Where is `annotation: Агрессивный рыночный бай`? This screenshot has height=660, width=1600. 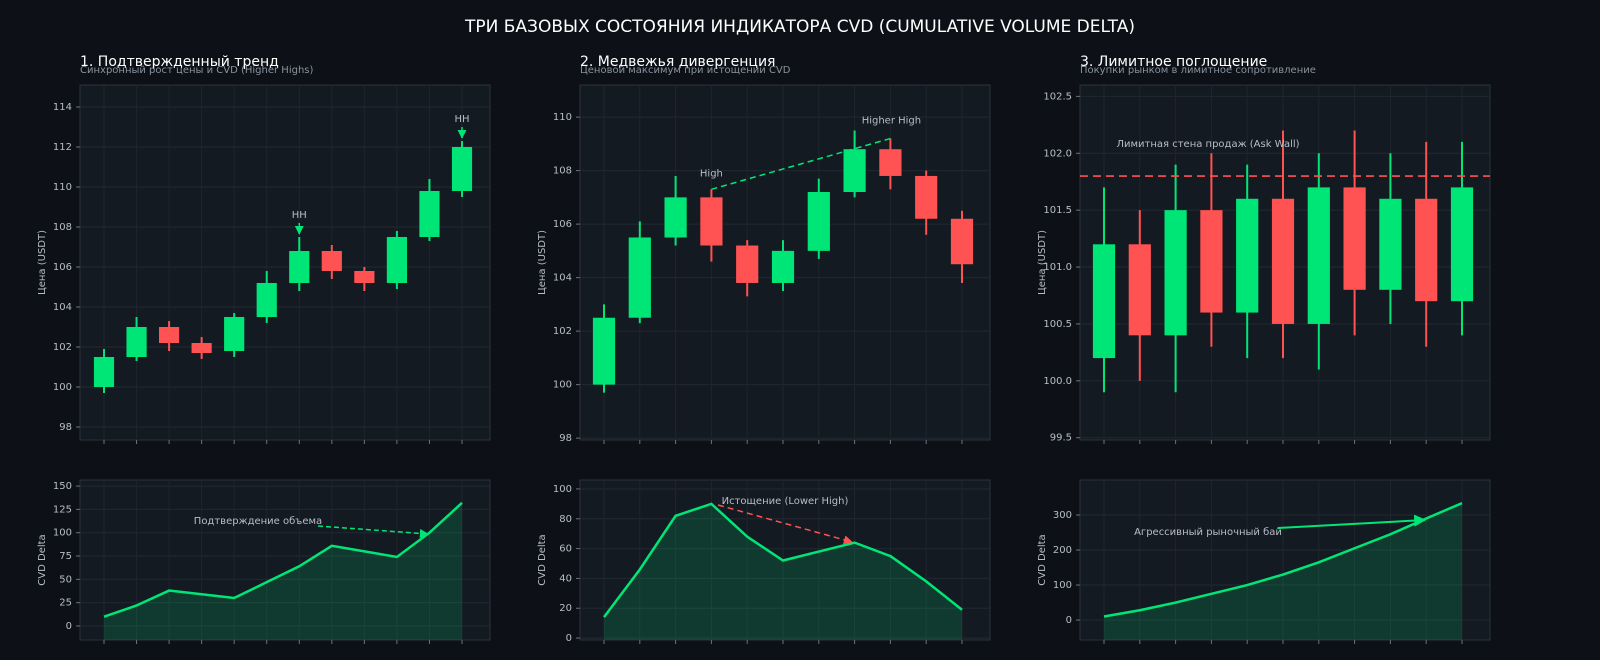 annotation: Агрессивный рыночный бай is located at coordinates (1208, 532).